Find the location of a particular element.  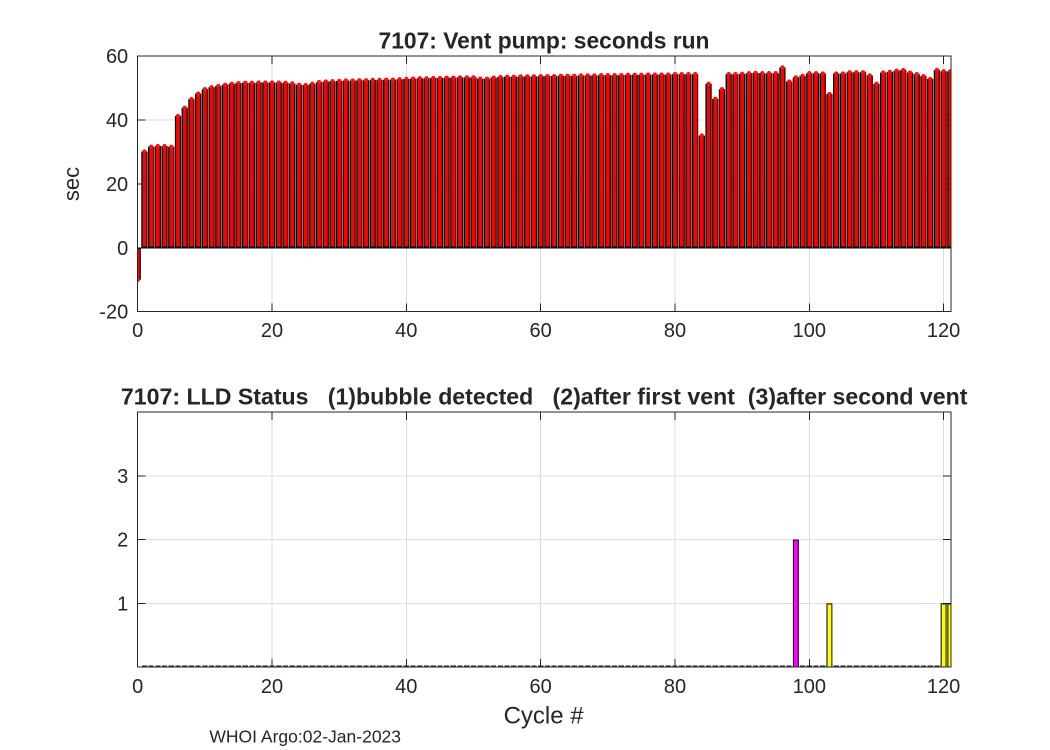

svg-text: WHOI Argo:02-Jan-2023 is located at coordinates (305, 736).